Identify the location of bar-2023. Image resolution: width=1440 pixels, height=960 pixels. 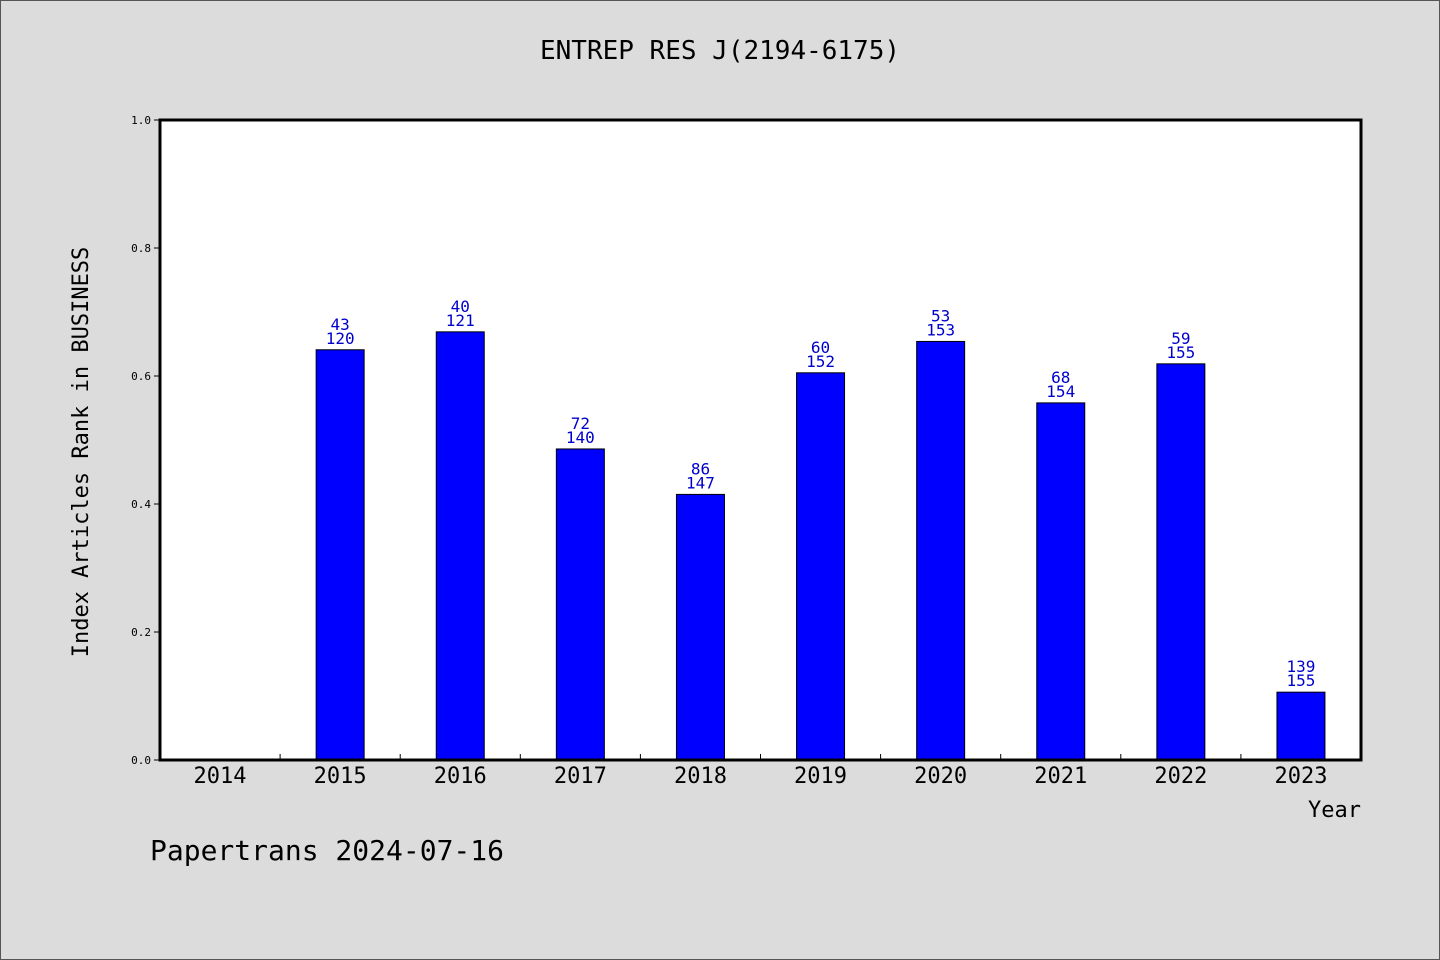
(1301, 726).